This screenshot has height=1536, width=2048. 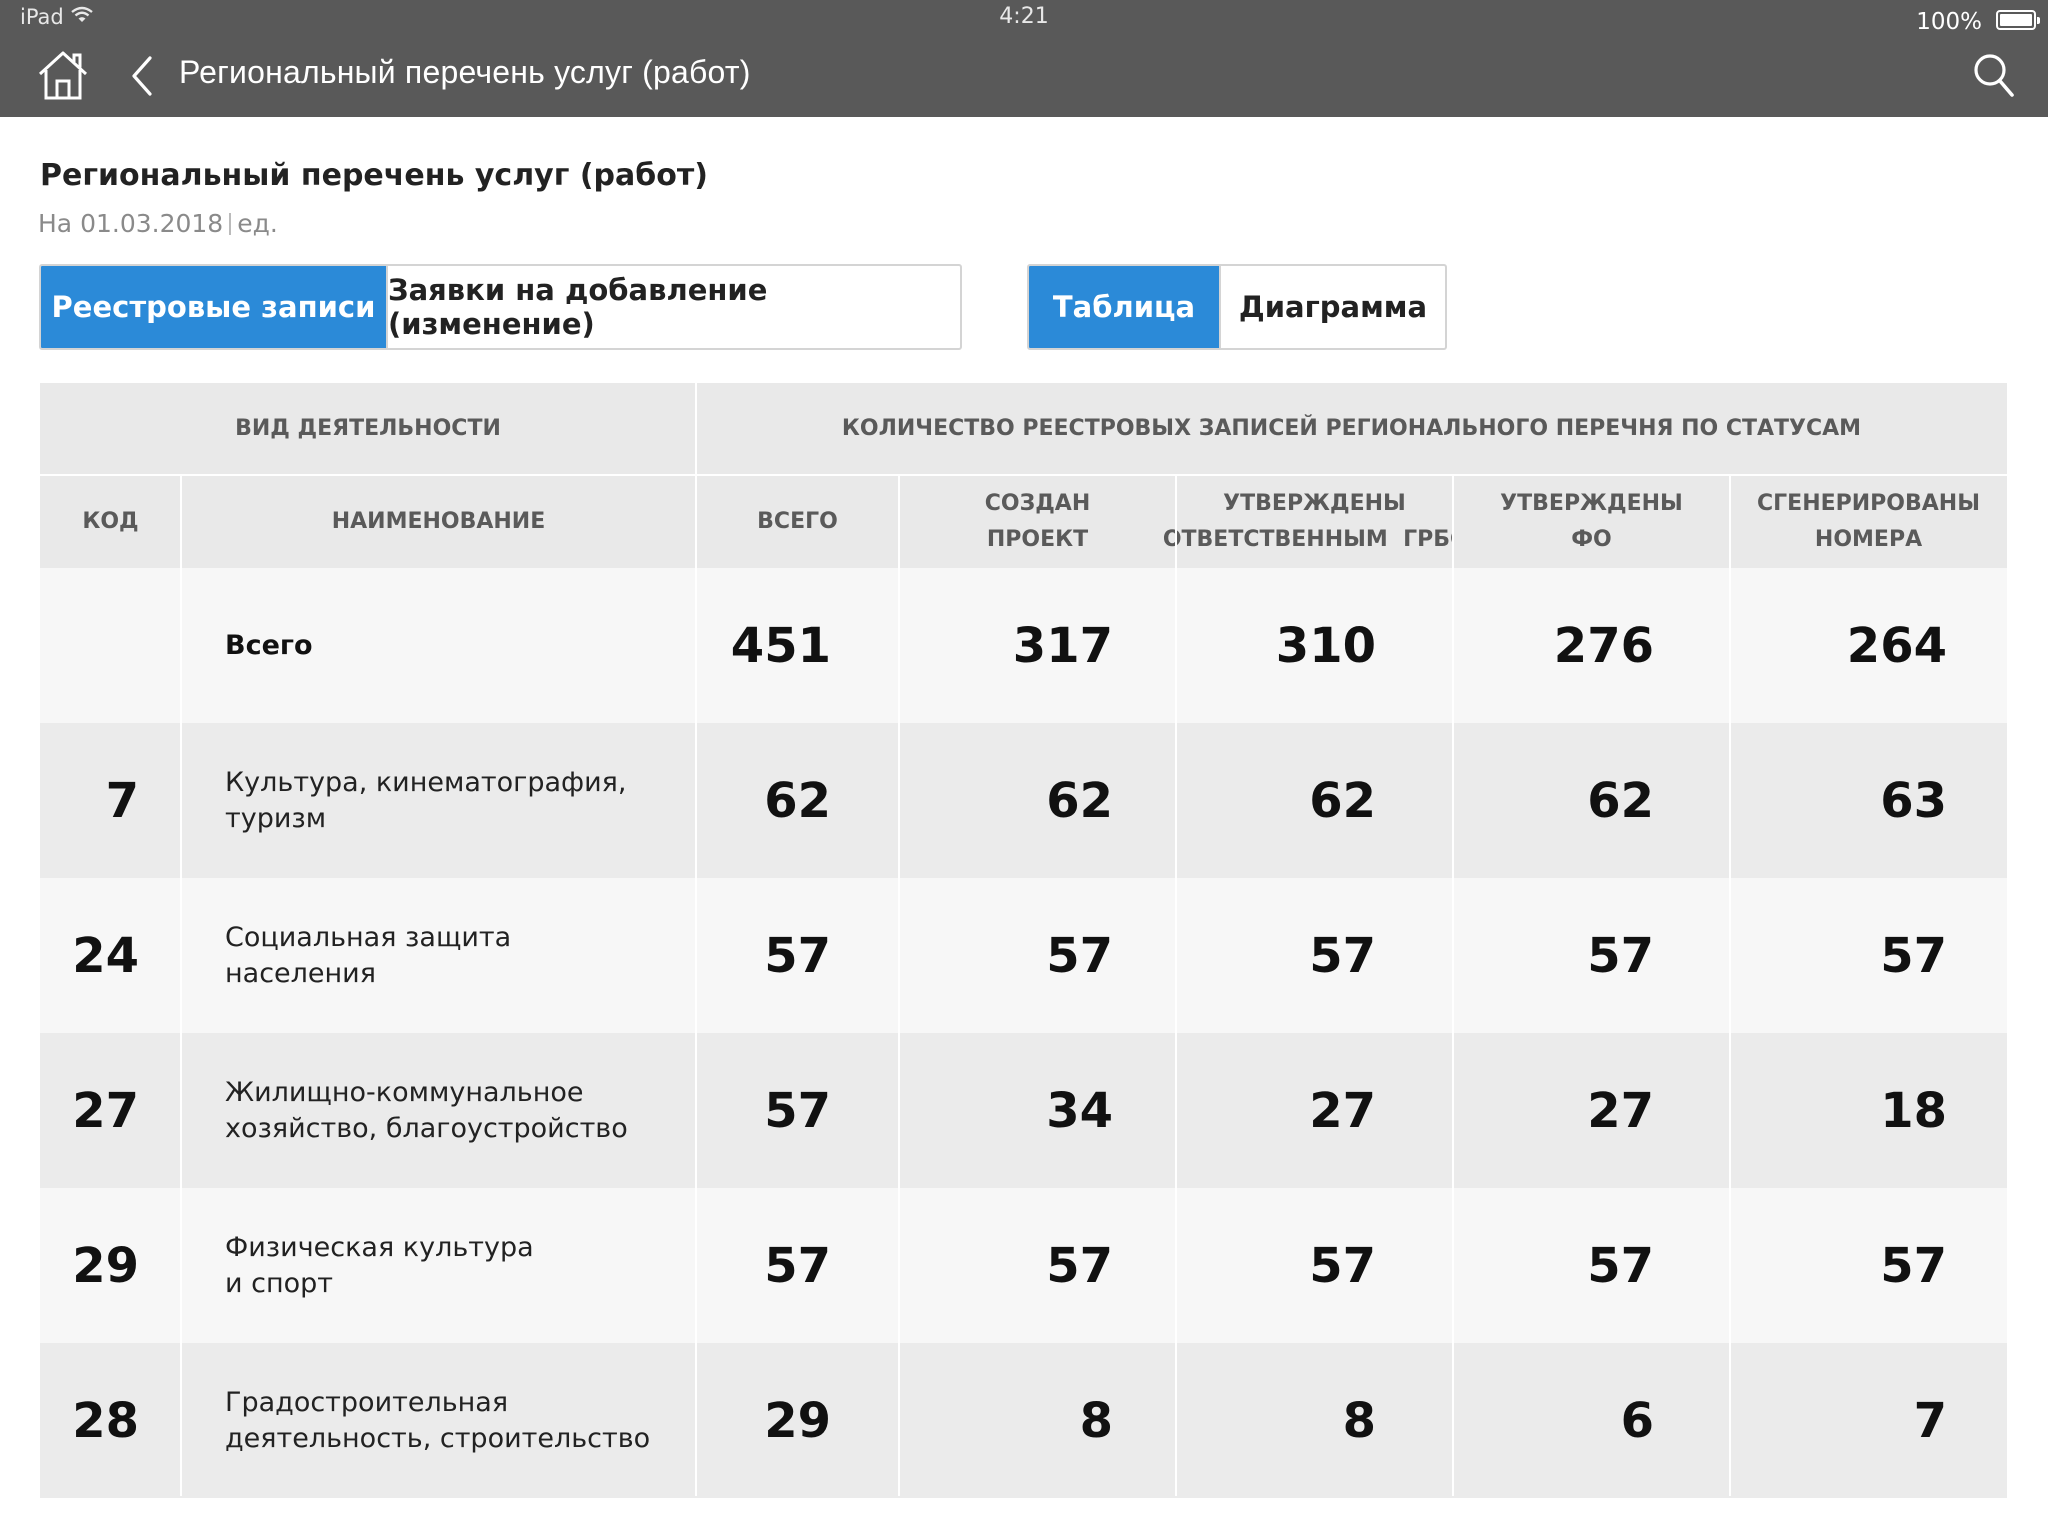 What do you see at coordinates (82, 17) in the screenshot?
I see `wifi-icon` at bounding box center [82, 17].